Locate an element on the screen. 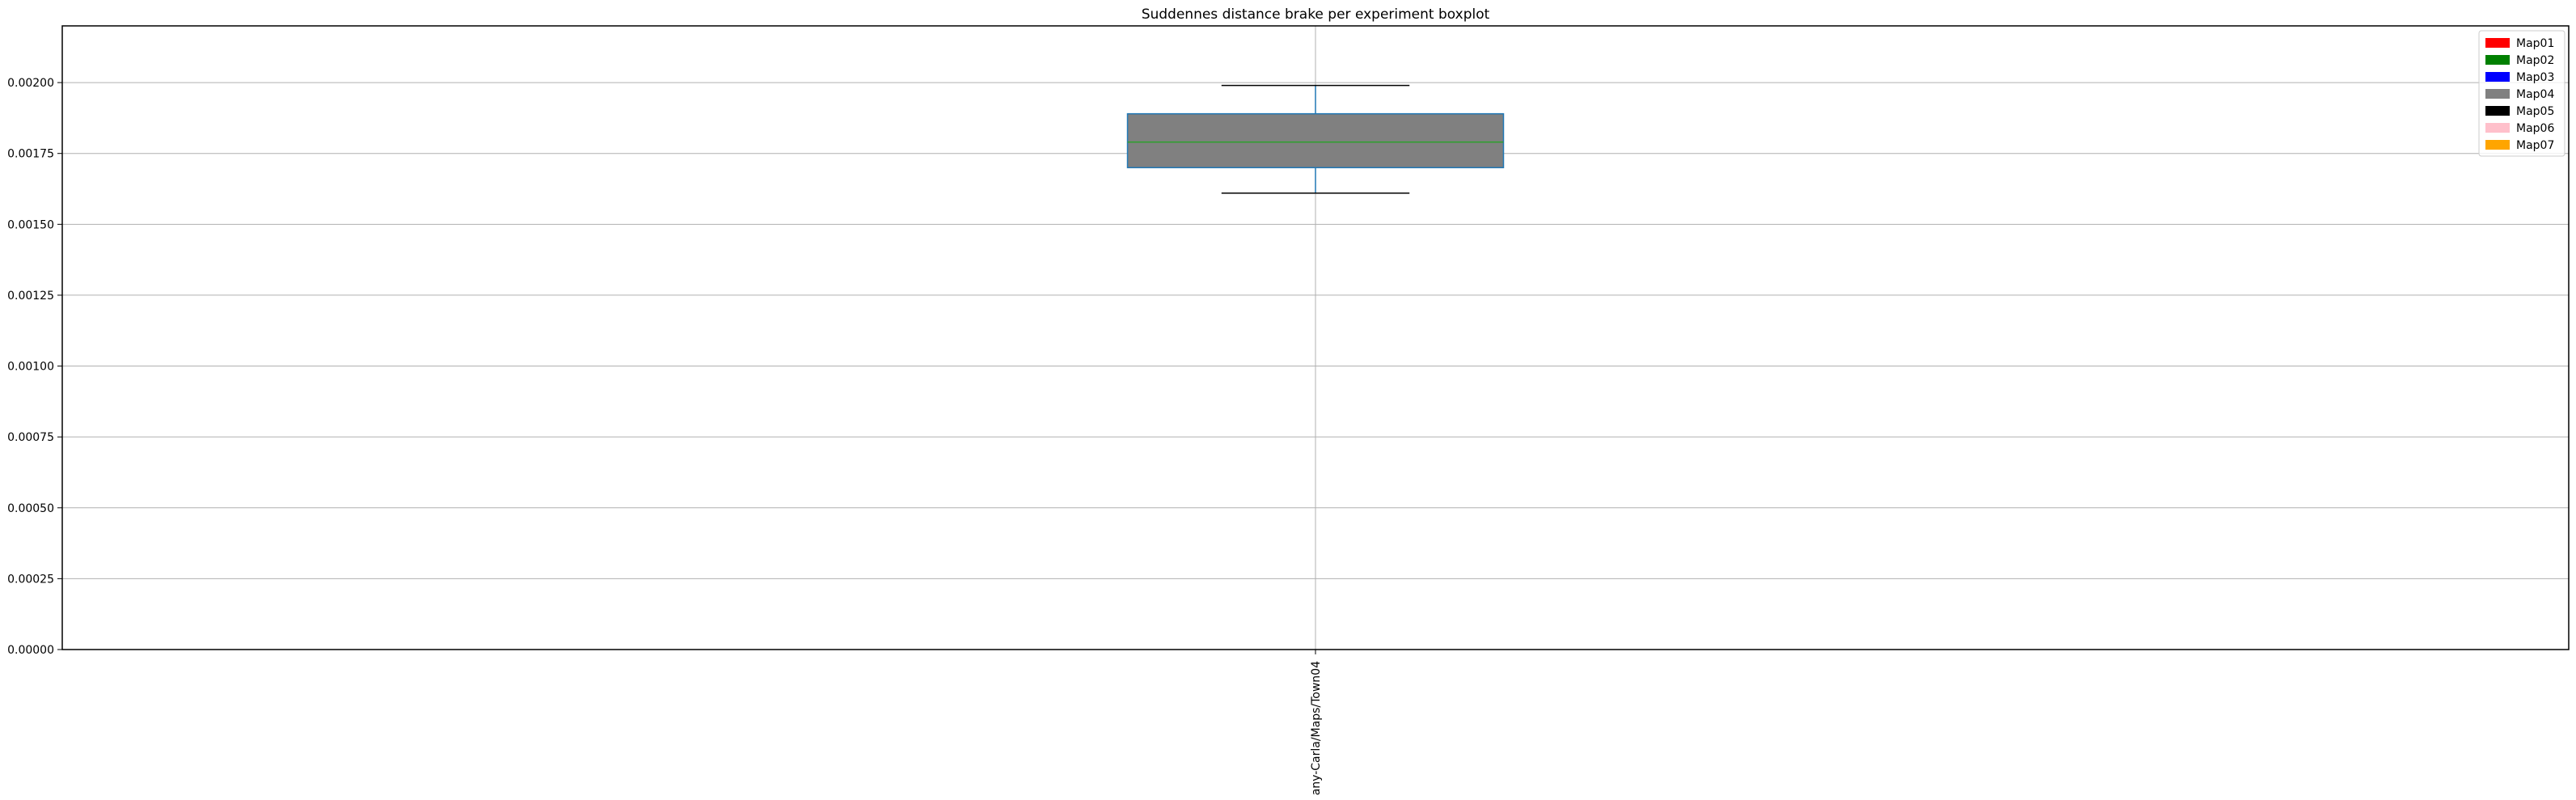 The width and height of the screenshot is (2576, 800). legend-label: Map05 is located at coordinates (2535, 112).